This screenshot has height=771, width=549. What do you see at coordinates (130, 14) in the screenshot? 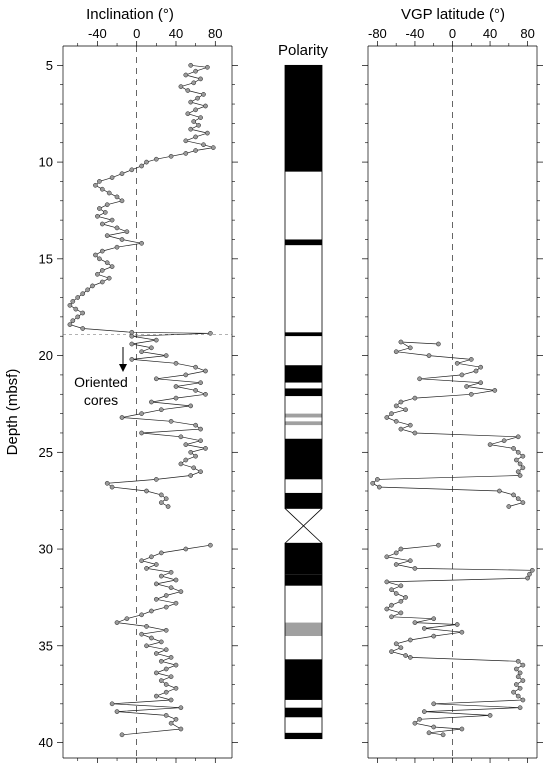
I see `inclination-title: Inclination (°)` at bounding box center [130, 14].